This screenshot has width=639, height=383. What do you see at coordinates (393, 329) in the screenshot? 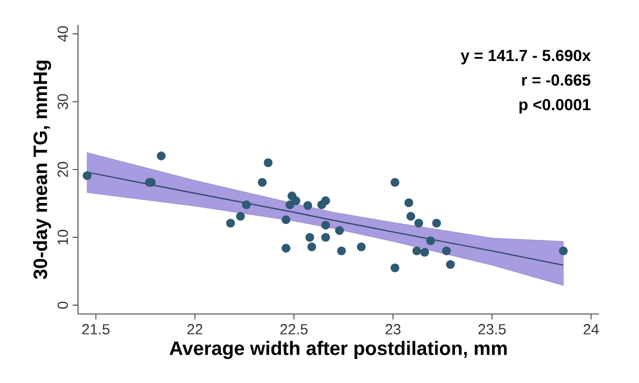
I see `x-tick-label: 23` at bounding box center [393, 329].